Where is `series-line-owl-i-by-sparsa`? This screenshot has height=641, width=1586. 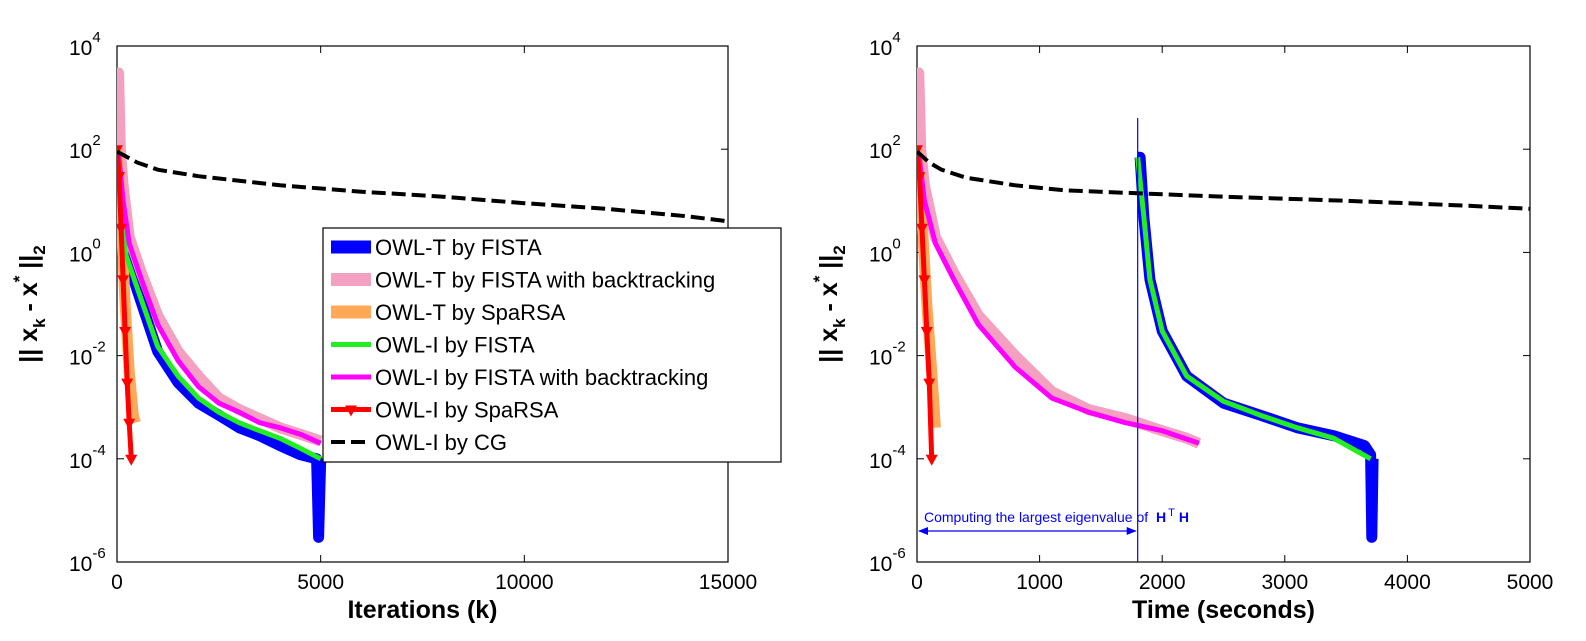
series-line-owl-i-by-sparsa is located at coordinates (125, 304).